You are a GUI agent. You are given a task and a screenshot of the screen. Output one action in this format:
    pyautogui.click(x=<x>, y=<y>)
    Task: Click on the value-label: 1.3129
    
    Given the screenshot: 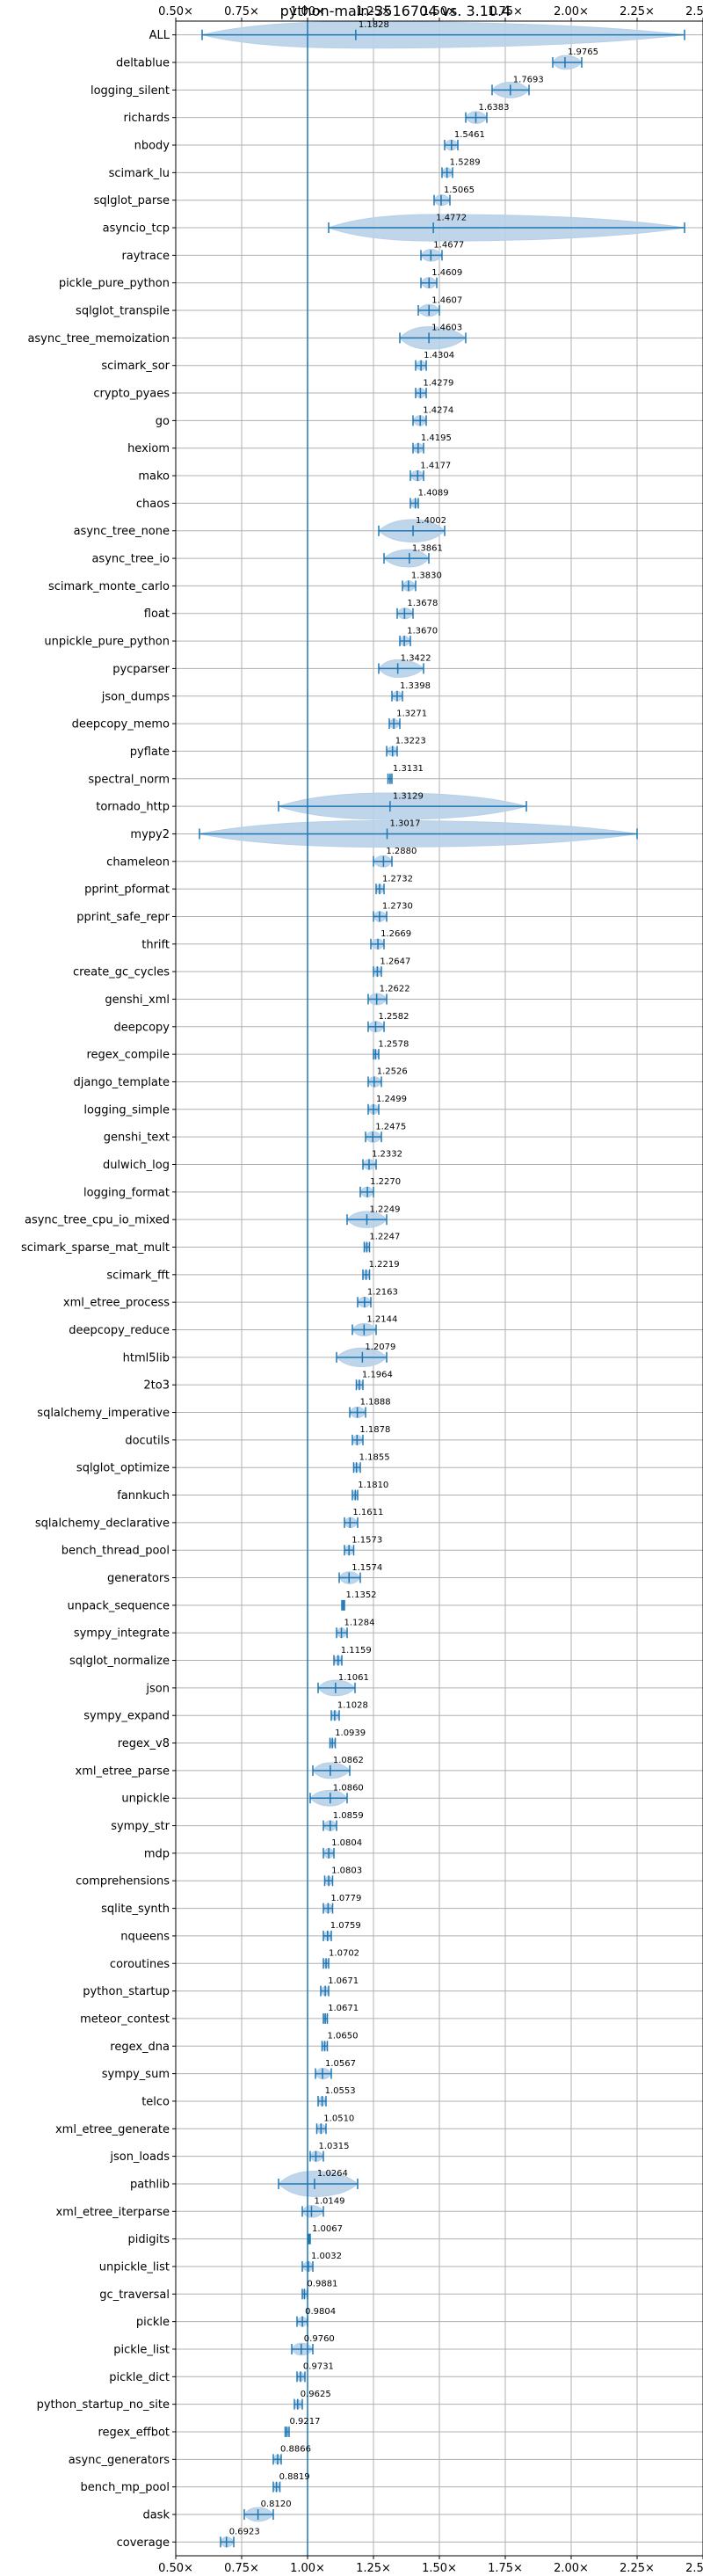 What is the action you would take?
    pyautogui.click(x=409, y=796)
    